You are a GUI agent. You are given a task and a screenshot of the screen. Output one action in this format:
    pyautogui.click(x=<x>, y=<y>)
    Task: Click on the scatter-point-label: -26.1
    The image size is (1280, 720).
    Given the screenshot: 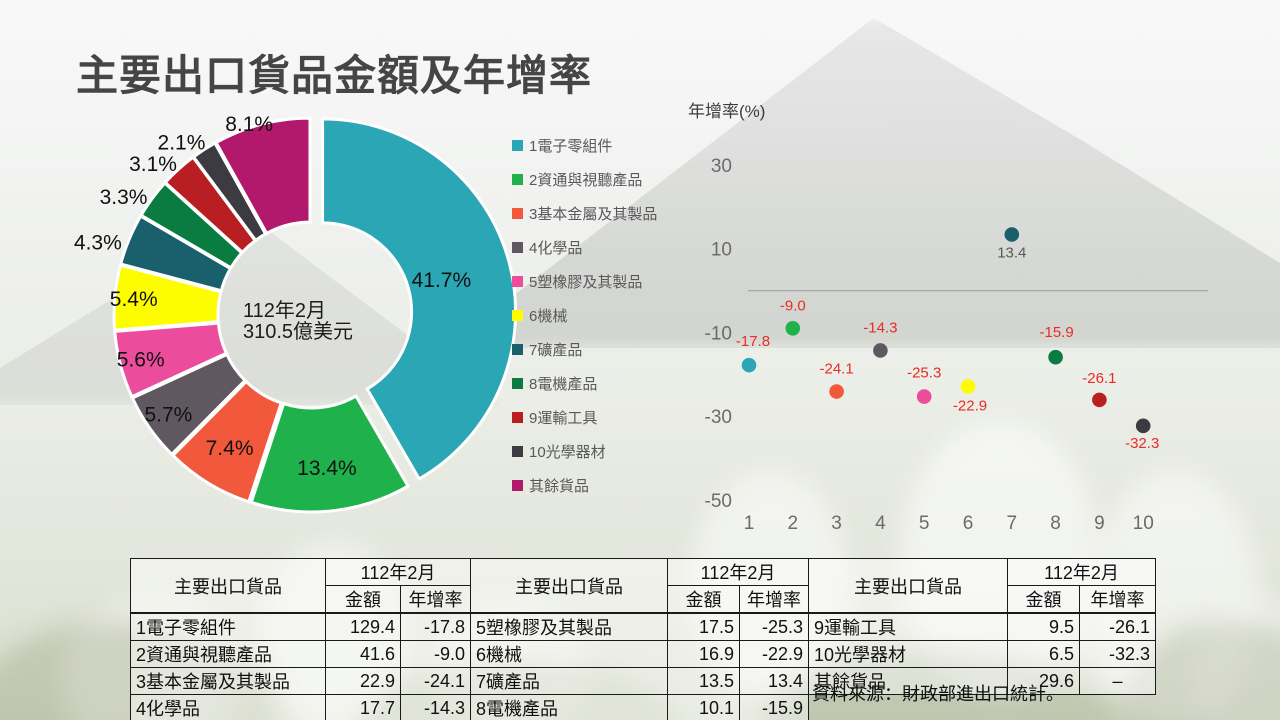 What is the action you would take?
    pyautogui.click(x=1099, y=378)
    